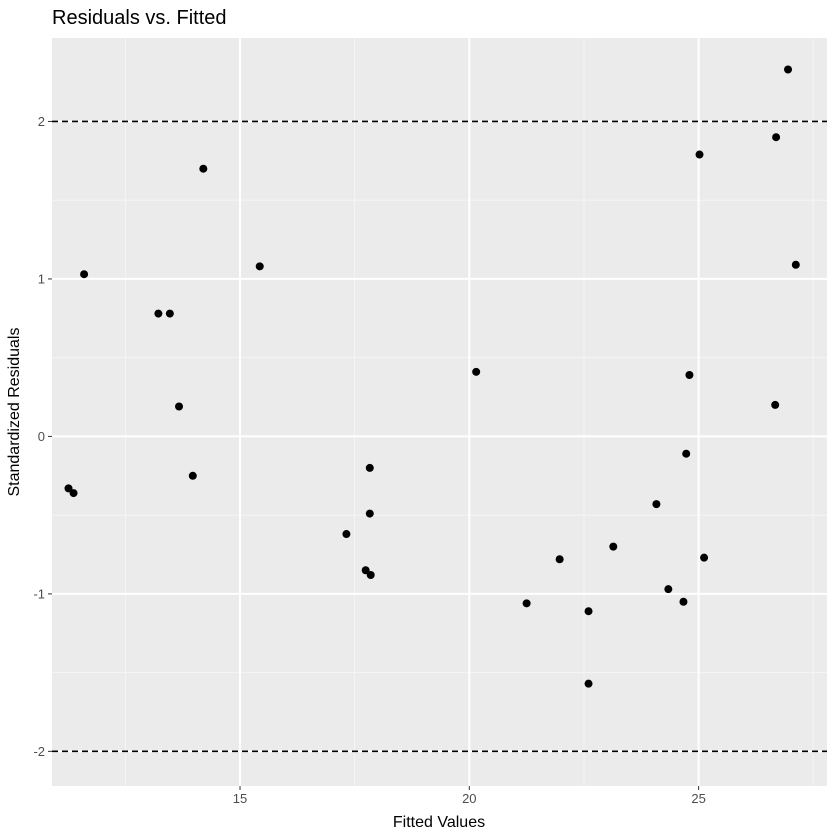 The height and width of the screenshot is (840, 831). What do you see at coordinates (139, 18) in the screenshot?
I see `chart-title: Residuals vs. Fitted` at bounding box center [139, 18].